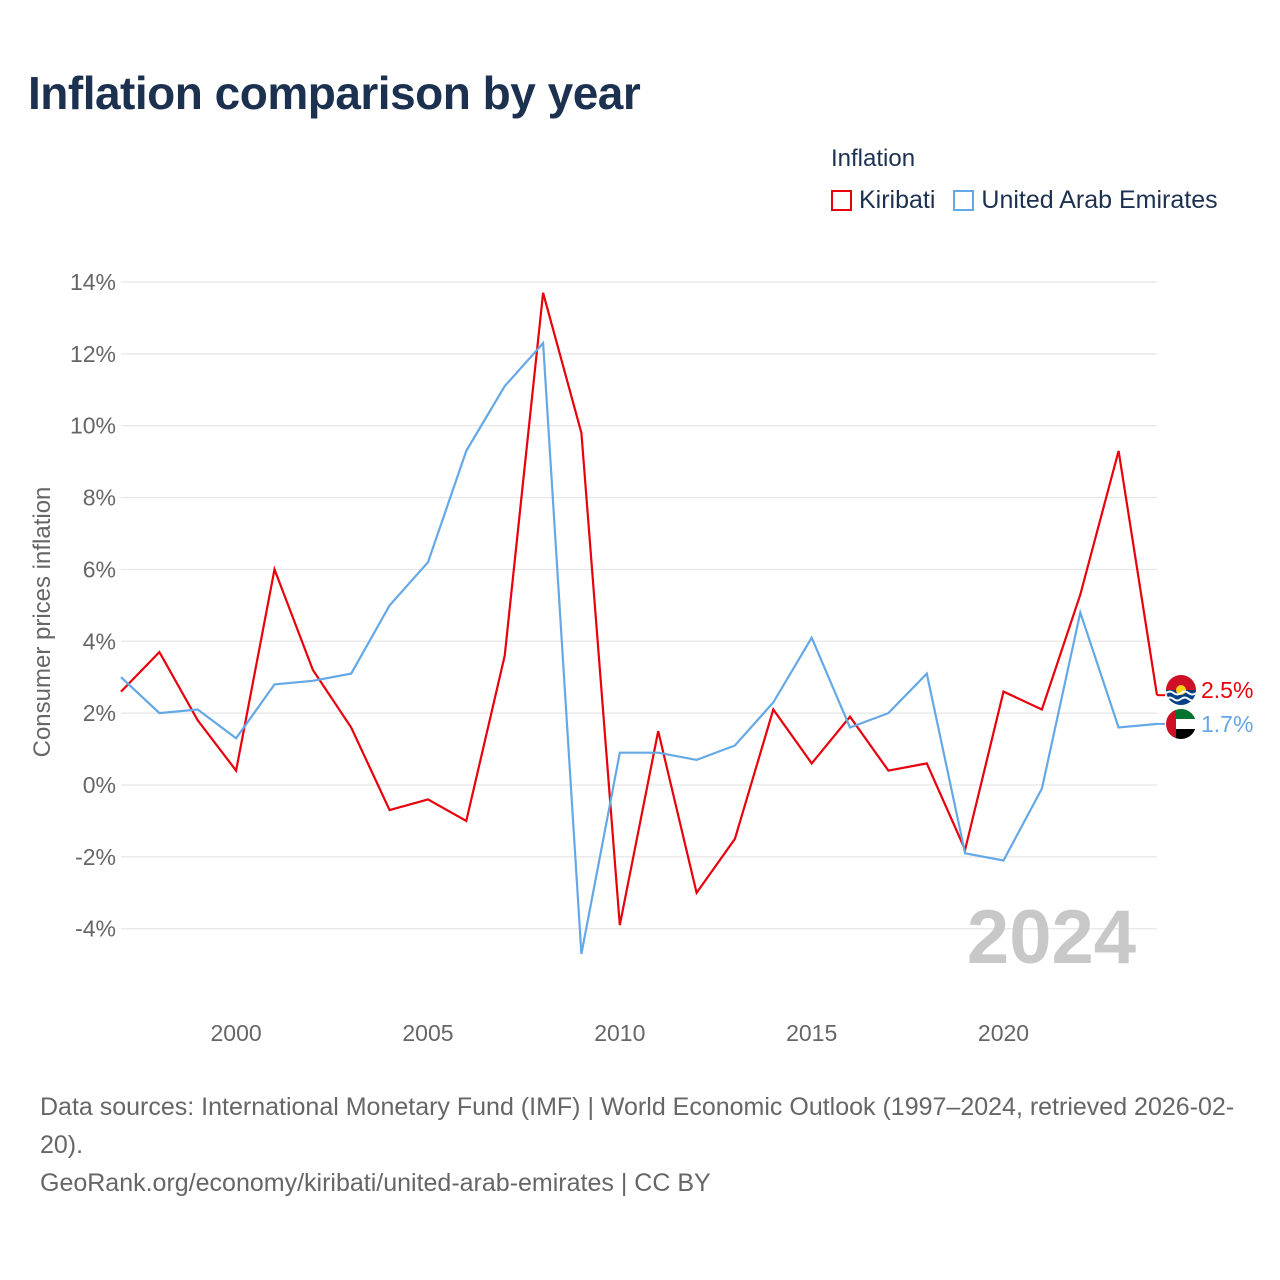 This screenshot has width=1280, height=1280. Describe the element at coordinates (1181, 690) in the screenshot. I see `kiribati-flag-icon` at that location.